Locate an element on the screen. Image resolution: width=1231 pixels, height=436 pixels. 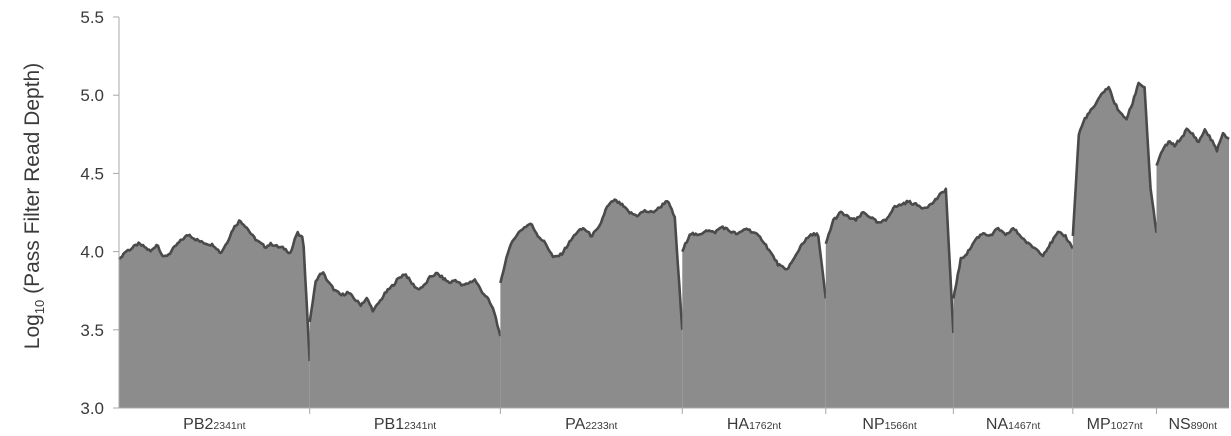
coverage-area-pb2 is located at coordinates (214, 314).